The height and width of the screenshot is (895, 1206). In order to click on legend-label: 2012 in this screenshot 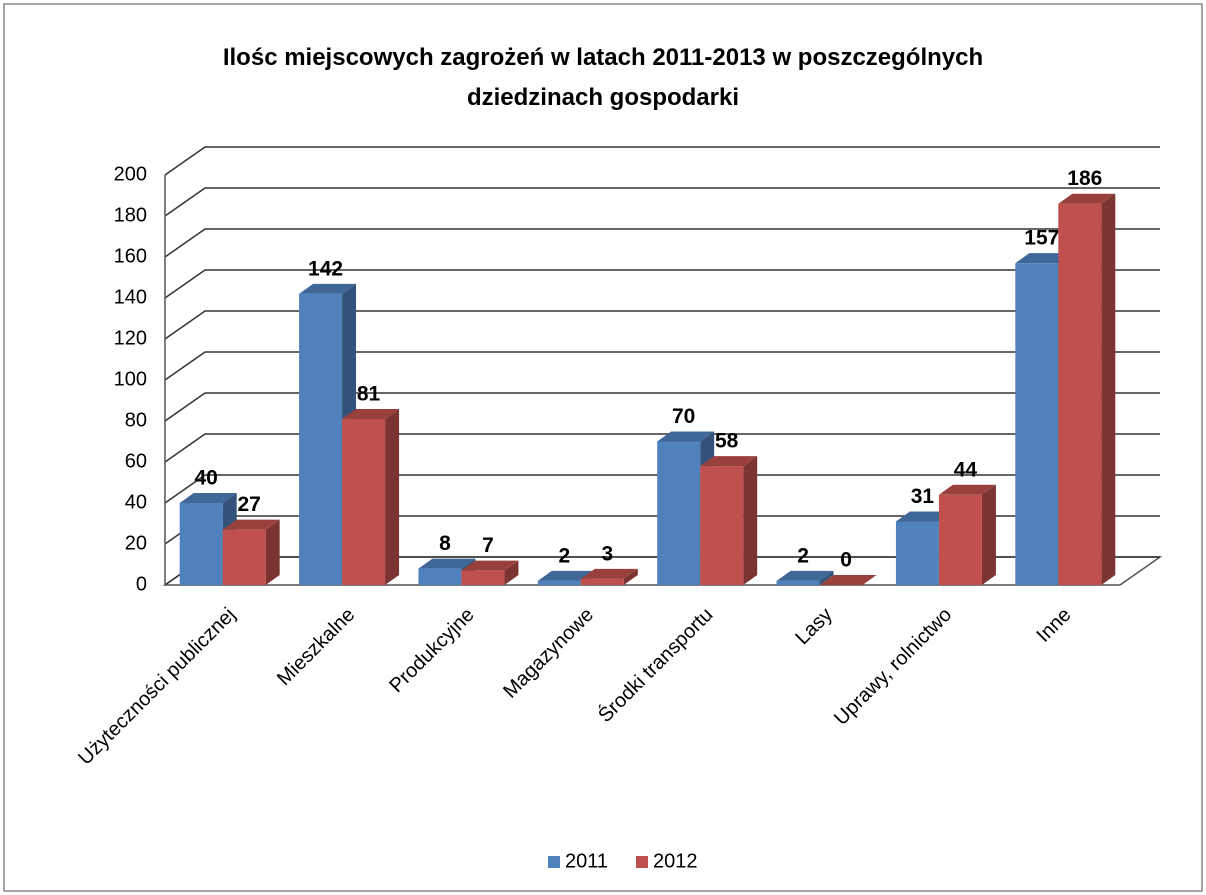, I will do `click(675, 861)`.